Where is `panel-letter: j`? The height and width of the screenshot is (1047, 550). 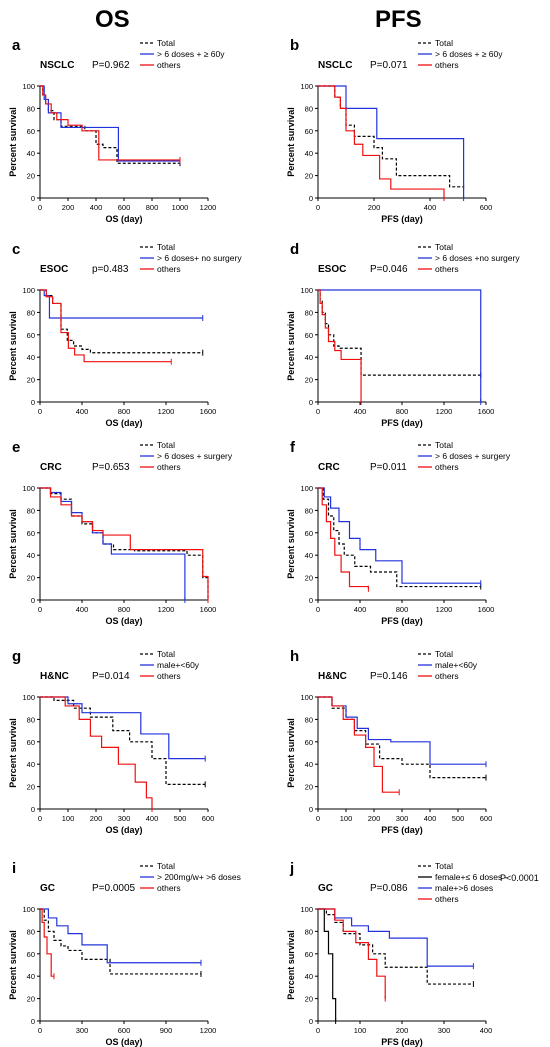
panel-letter: j is located at coordinates (291, 868).